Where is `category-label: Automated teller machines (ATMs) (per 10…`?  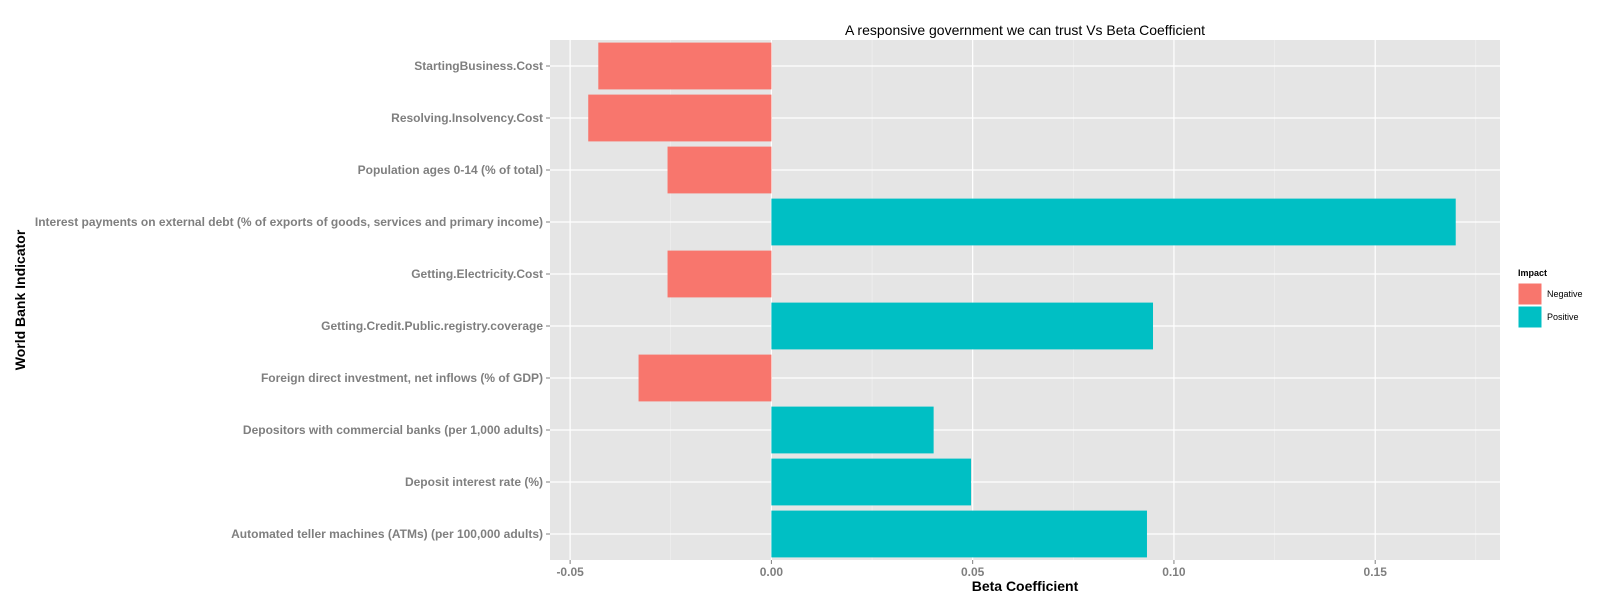 category-label: Automated teller machines (ATMs) (per 10… is located at coordinates (387, 534).